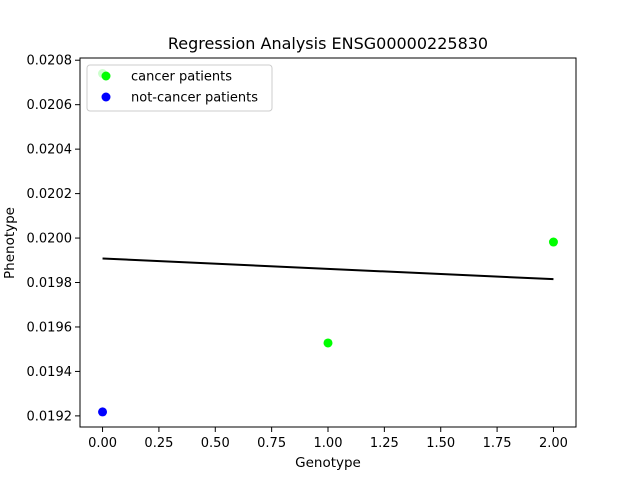  I want to click on x-tick-label: 0.75, so click(271, 443).